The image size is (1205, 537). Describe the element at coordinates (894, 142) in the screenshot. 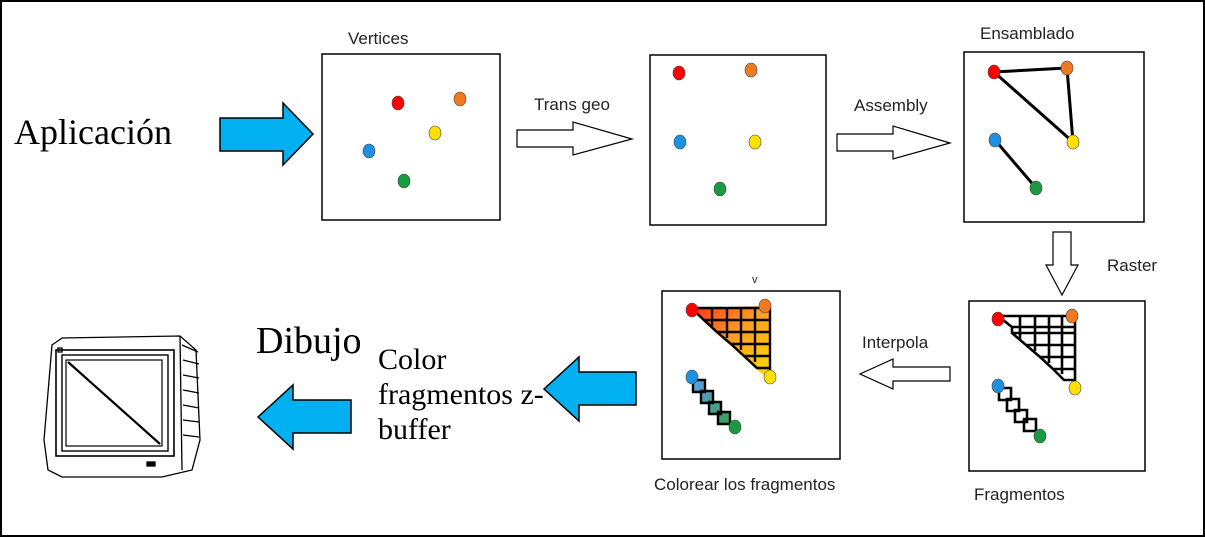

I see `outline-arrow-assembly` at that location.